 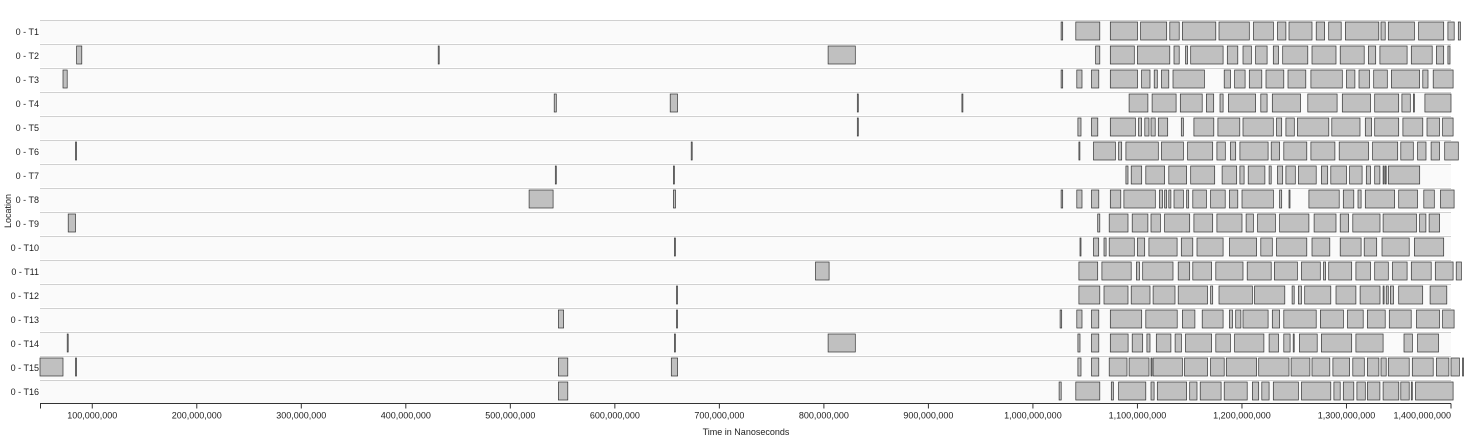 I want to click on x-tick-label: 400,000,000, so click(x=406, y=416).